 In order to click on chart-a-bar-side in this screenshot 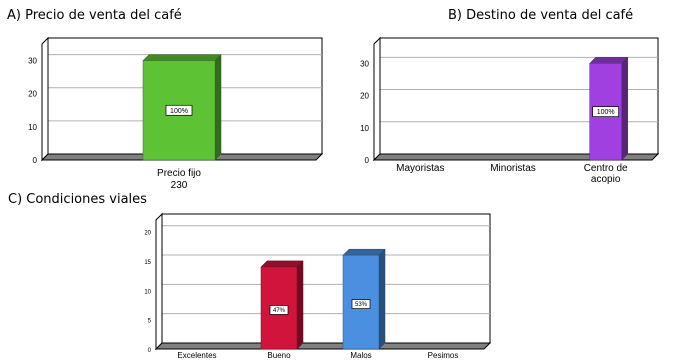, I will do `click(218, 107)`.